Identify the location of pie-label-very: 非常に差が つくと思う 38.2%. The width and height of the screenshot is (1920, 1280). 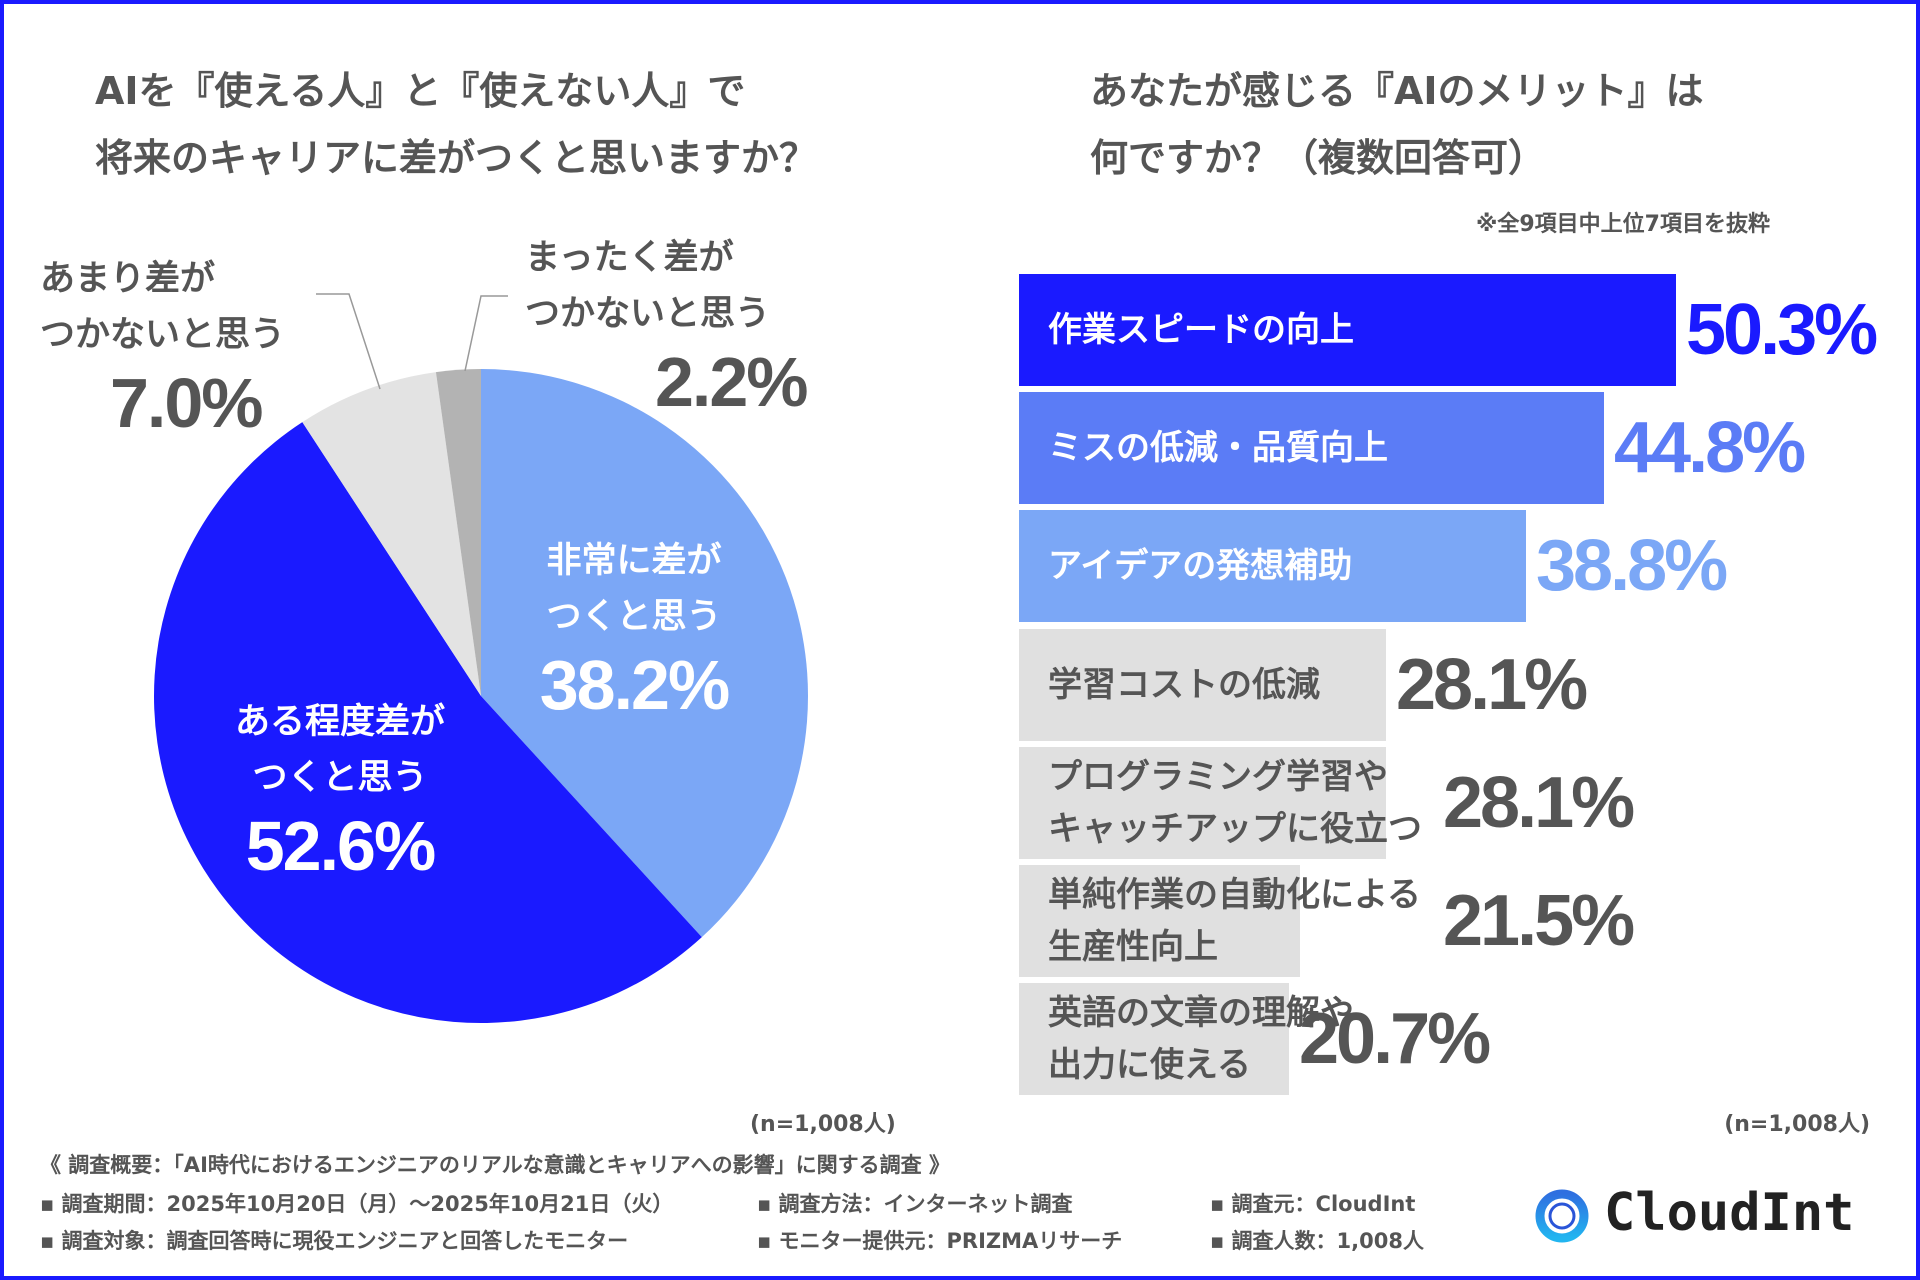
(634, 629).